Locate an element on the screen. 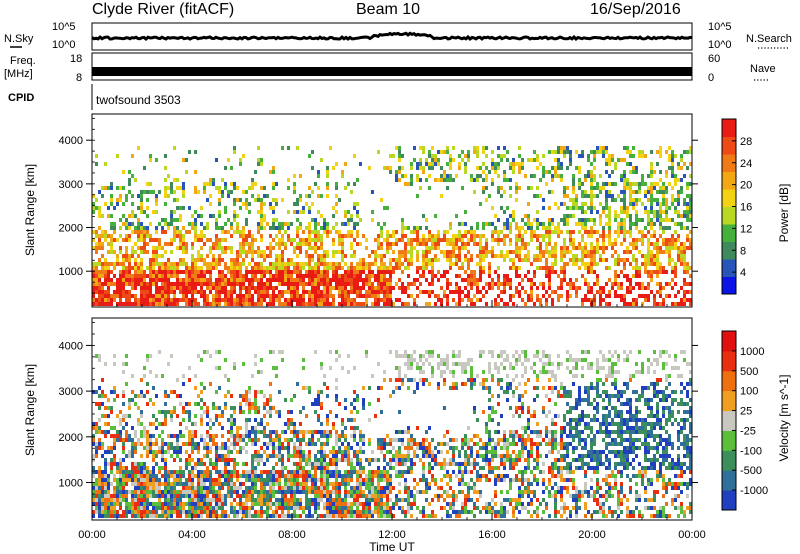  nsearch-label: N.Search is located at coordinates (769, 39).